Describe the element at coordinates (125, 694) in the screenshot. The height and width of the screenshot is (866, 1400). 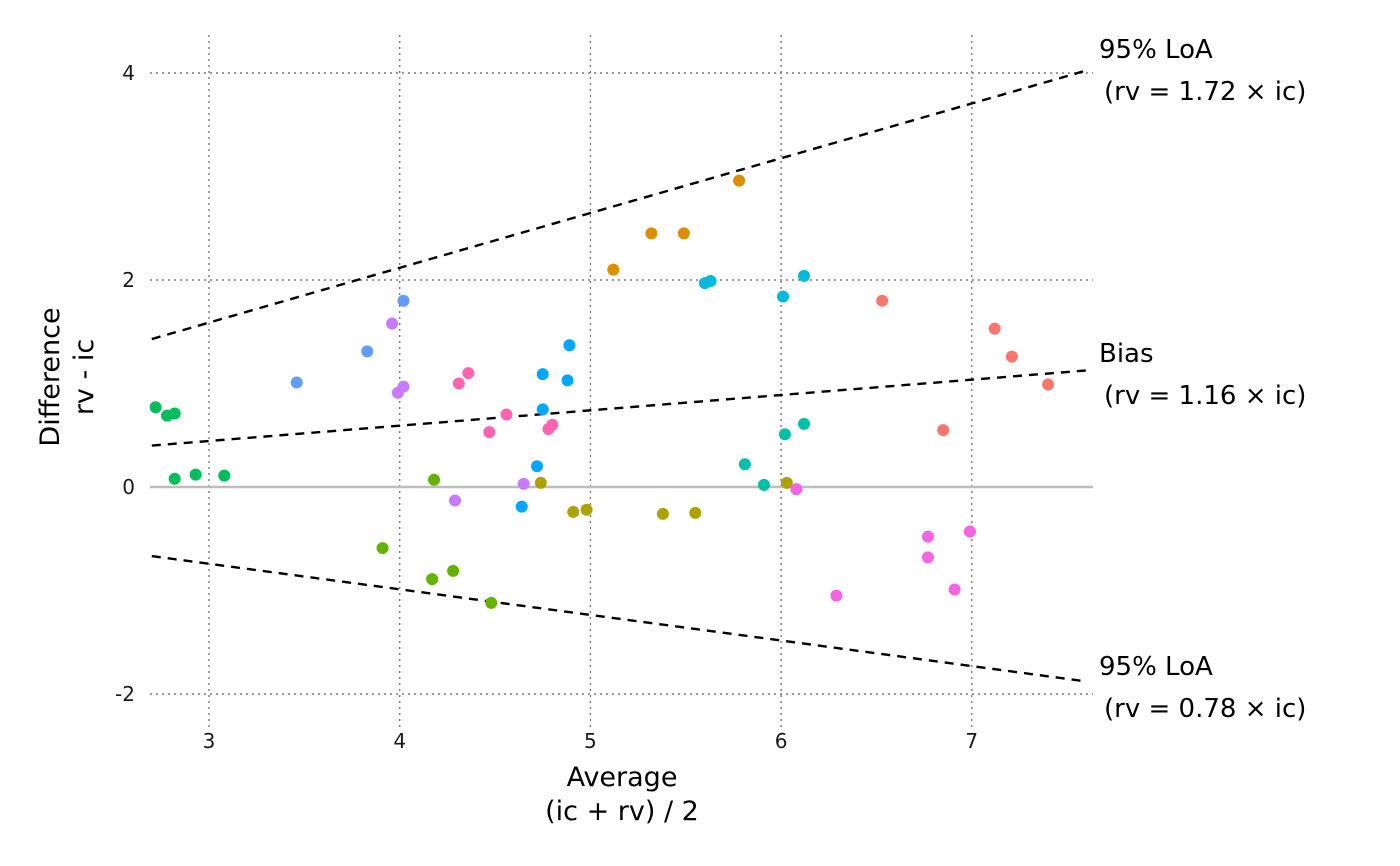
I see `y-tick-label: -2` at that location.